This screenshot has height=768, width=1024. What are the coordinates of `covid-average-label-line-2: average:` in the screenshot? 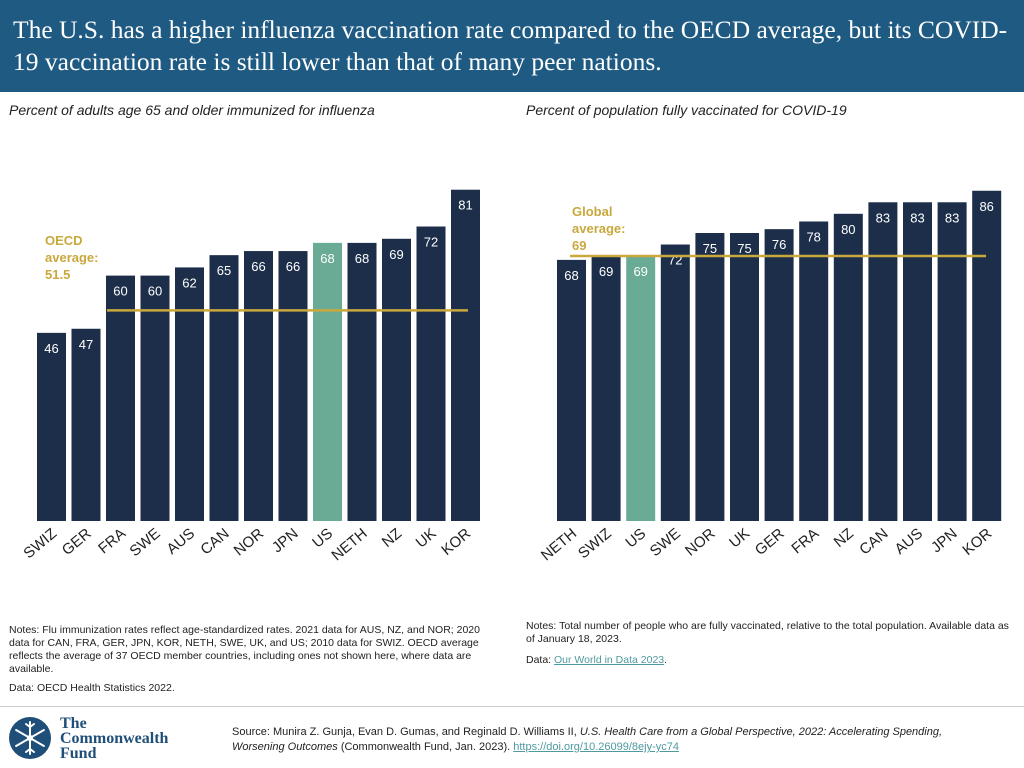 It's located at (598, 228).